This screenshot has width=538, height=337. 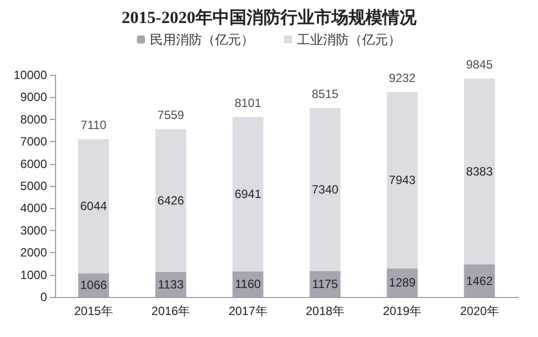 What do you see at coordinates (402, 78) in the screenshot?
I see `total-label: 9232` at bounding box center [402, 78].